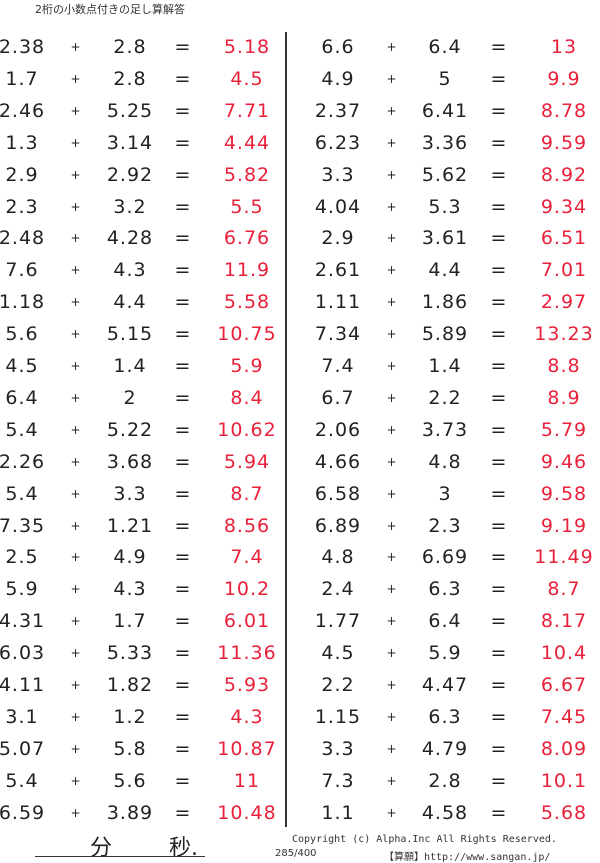  I want to click on addend-a: 4.8, so click(338, 557).